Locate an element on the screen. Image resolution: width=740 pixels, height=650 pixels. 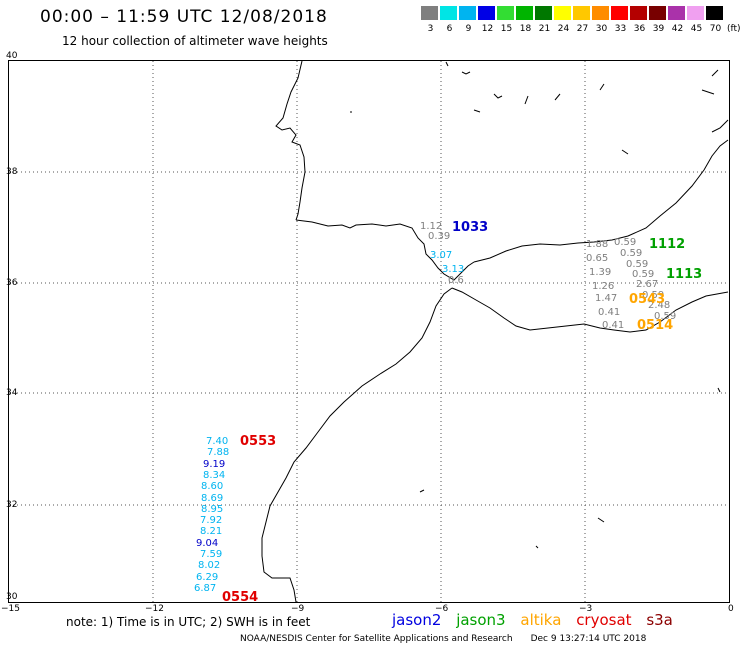
wave-height-value: 9.04 is located at coordinates (207, 543).